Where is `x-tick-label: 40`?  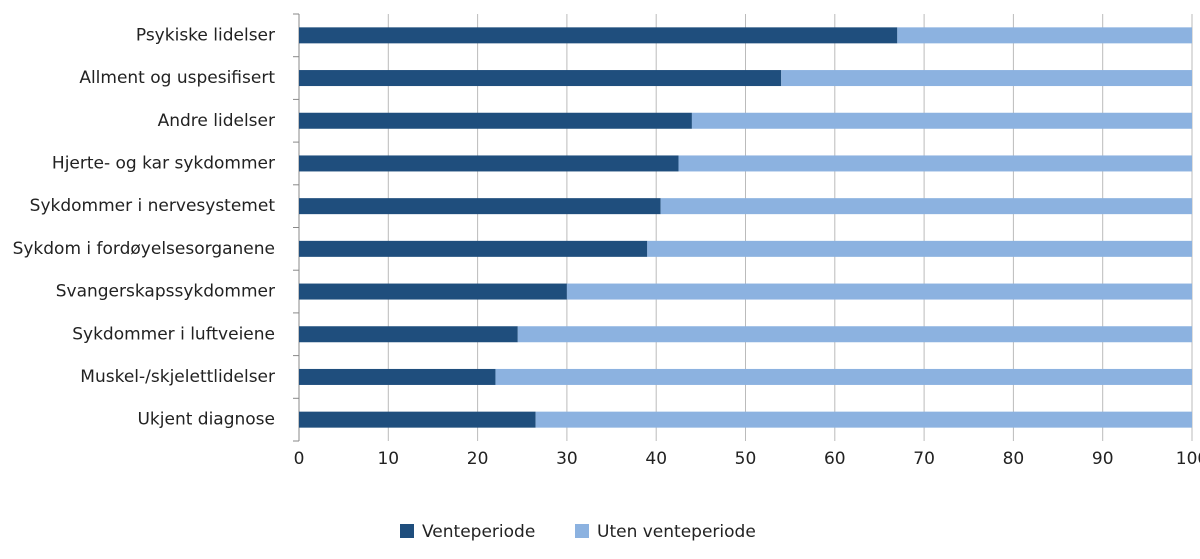 x-tick-label: 40 is located at coordinates (656, 459).